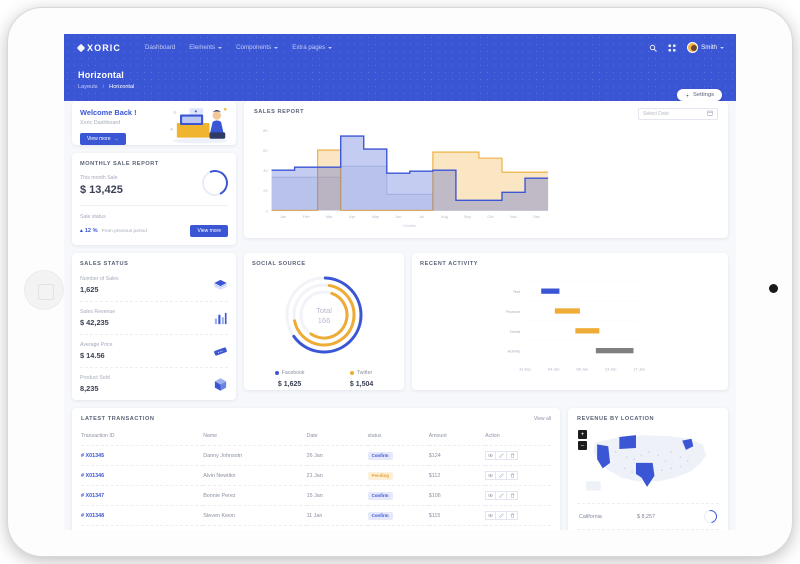 The width and height of the screenshot is (800, 564). I want to click on x-tick-label: Nov, so click(513, 216).